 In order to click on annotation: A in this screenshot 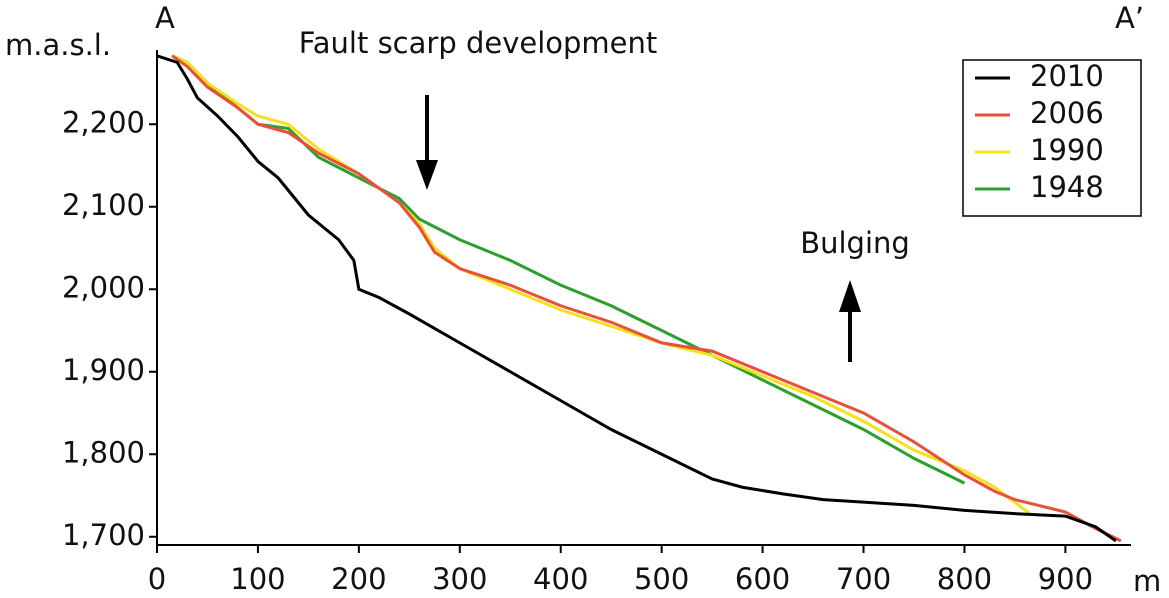, I will do `click(165, 18)`.